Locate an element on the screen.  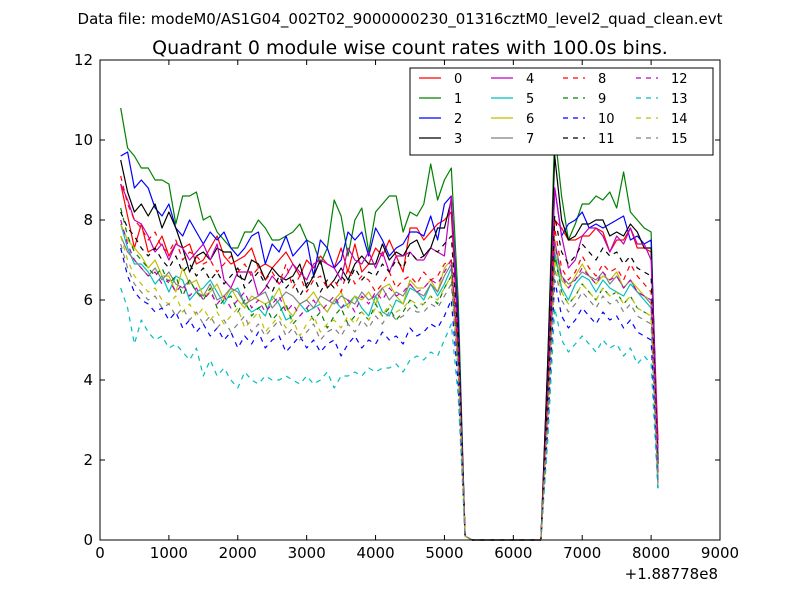
legend-frame is located at coordinates (561, 111).